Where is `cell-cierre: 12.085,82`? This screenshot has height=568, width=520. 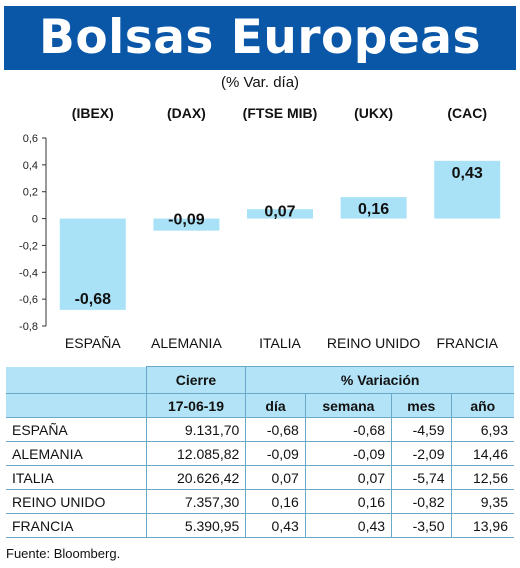 cell-cierre: 12.085,82 is located at coordinates (196, 453).